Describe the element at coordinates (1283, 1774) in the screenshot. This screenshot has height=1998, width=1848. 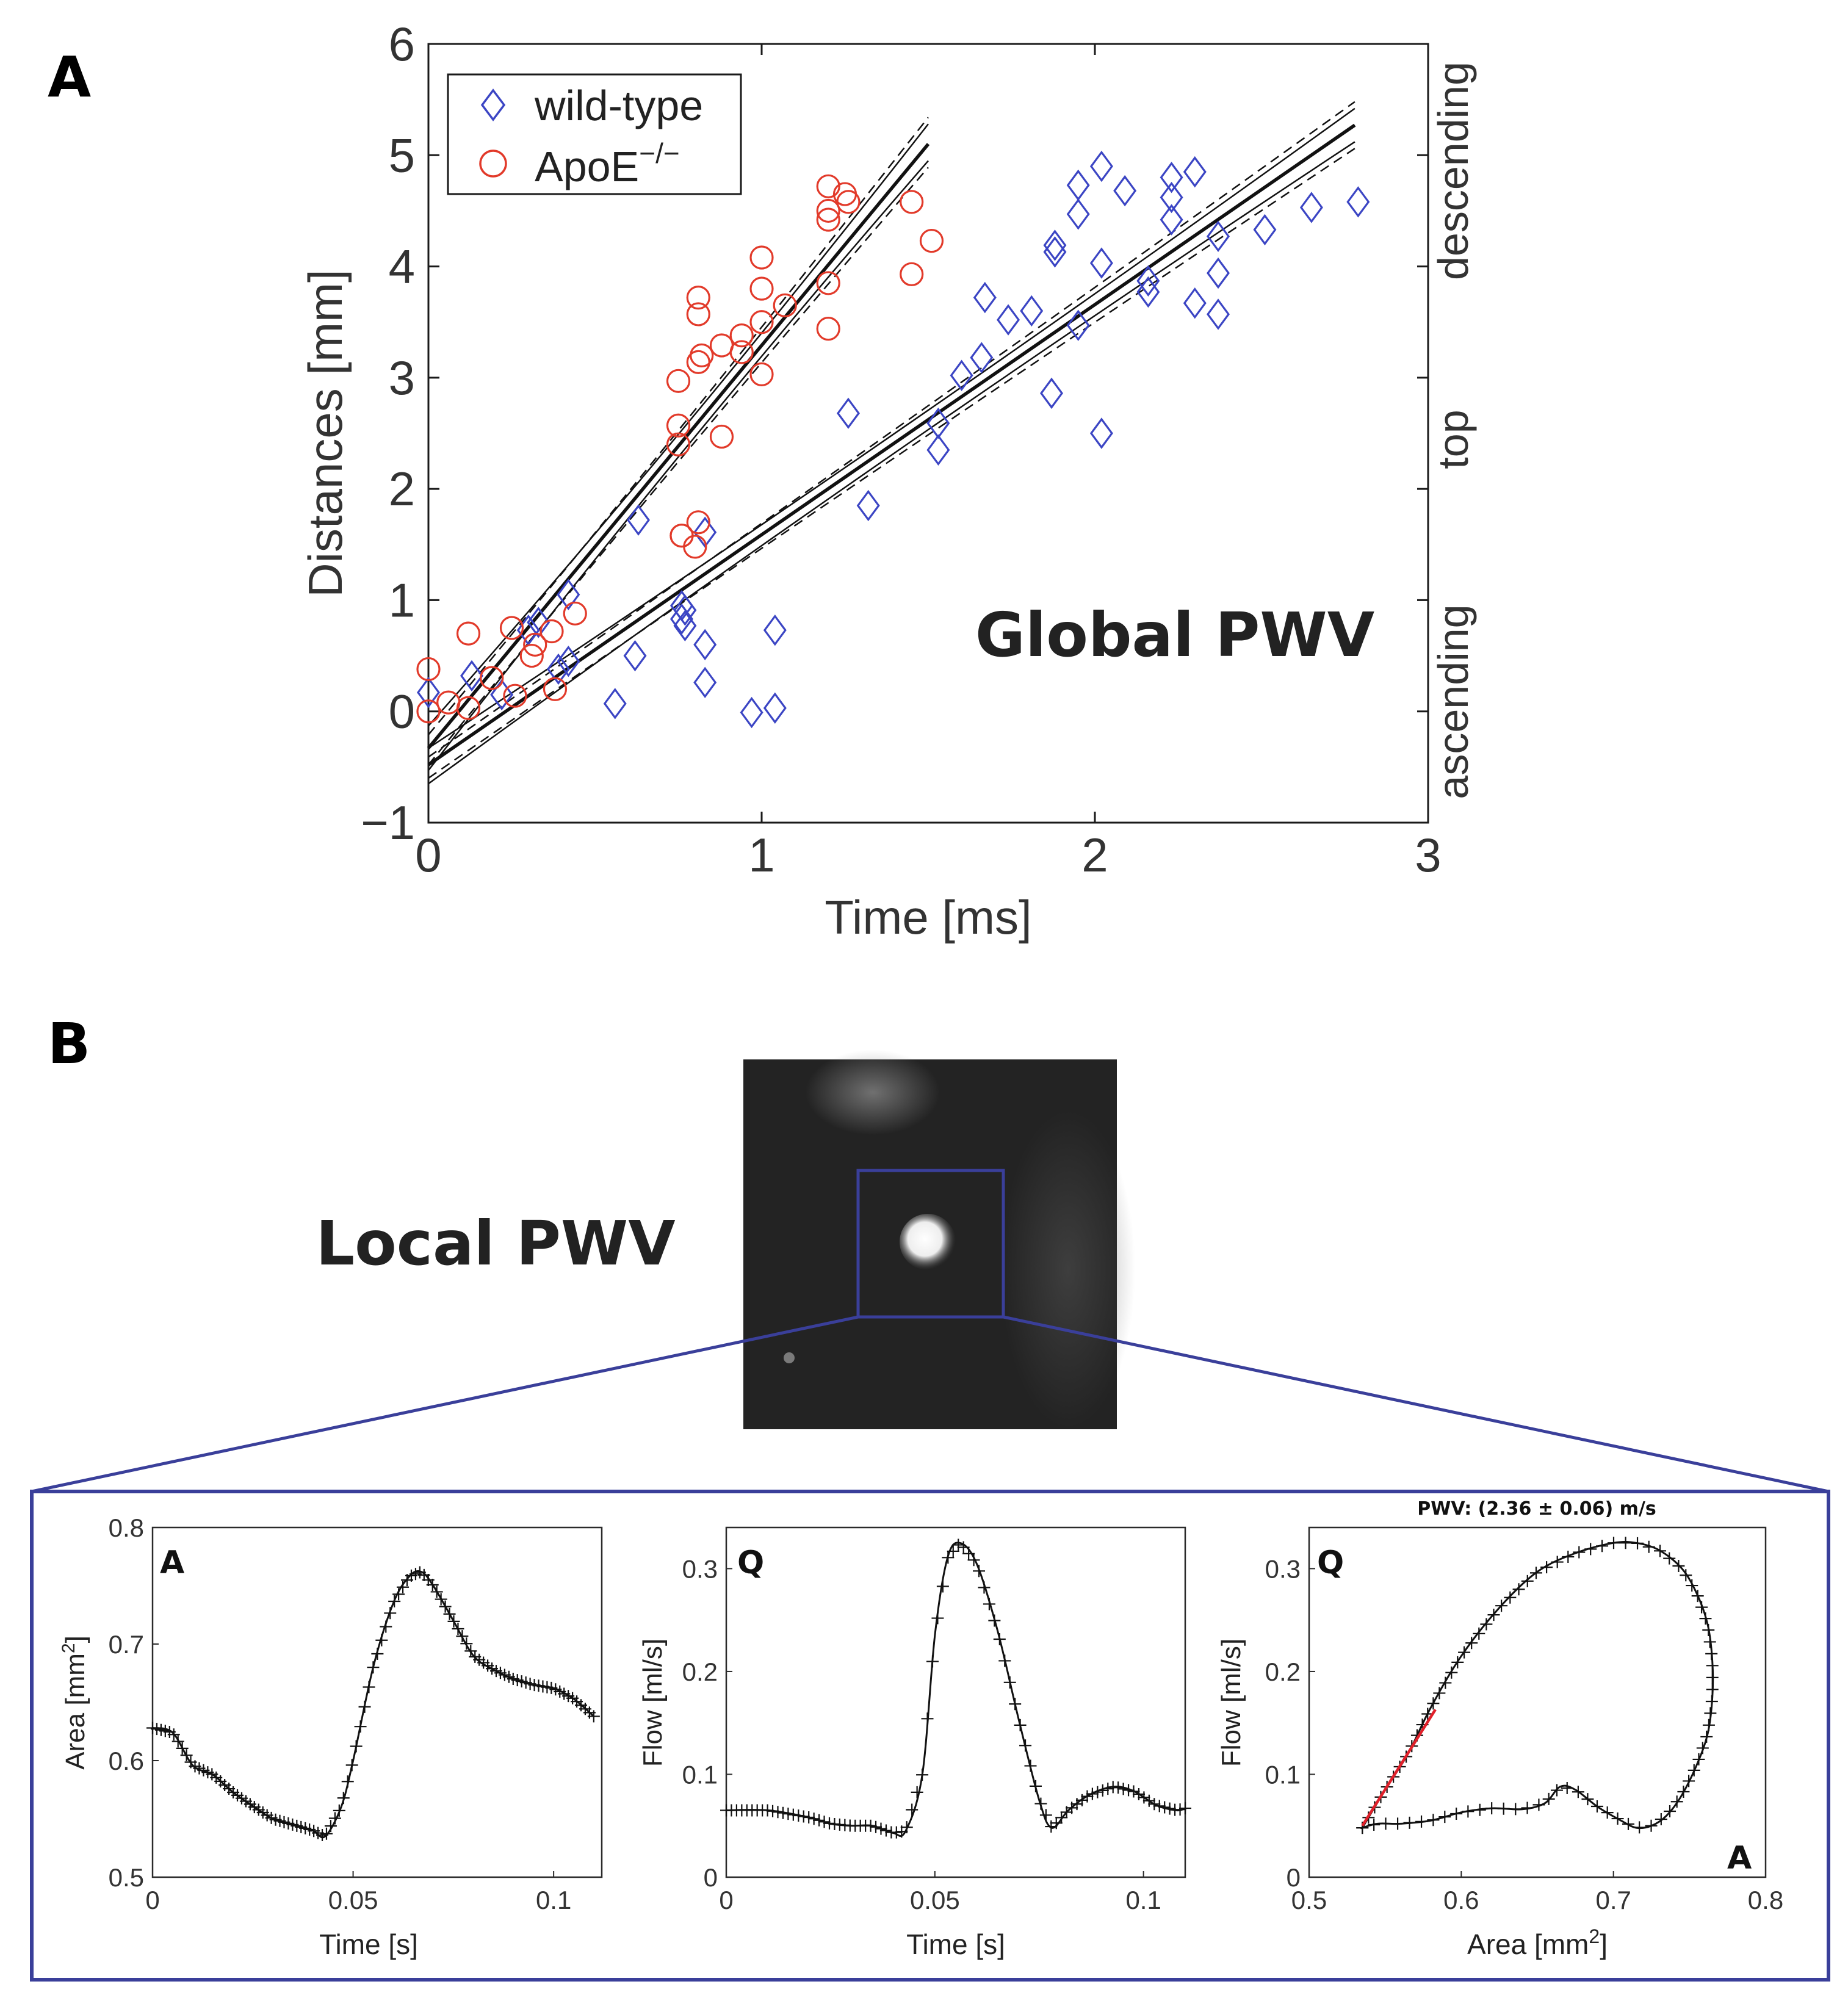
I see `y-tick-label: 0.1` at that location.